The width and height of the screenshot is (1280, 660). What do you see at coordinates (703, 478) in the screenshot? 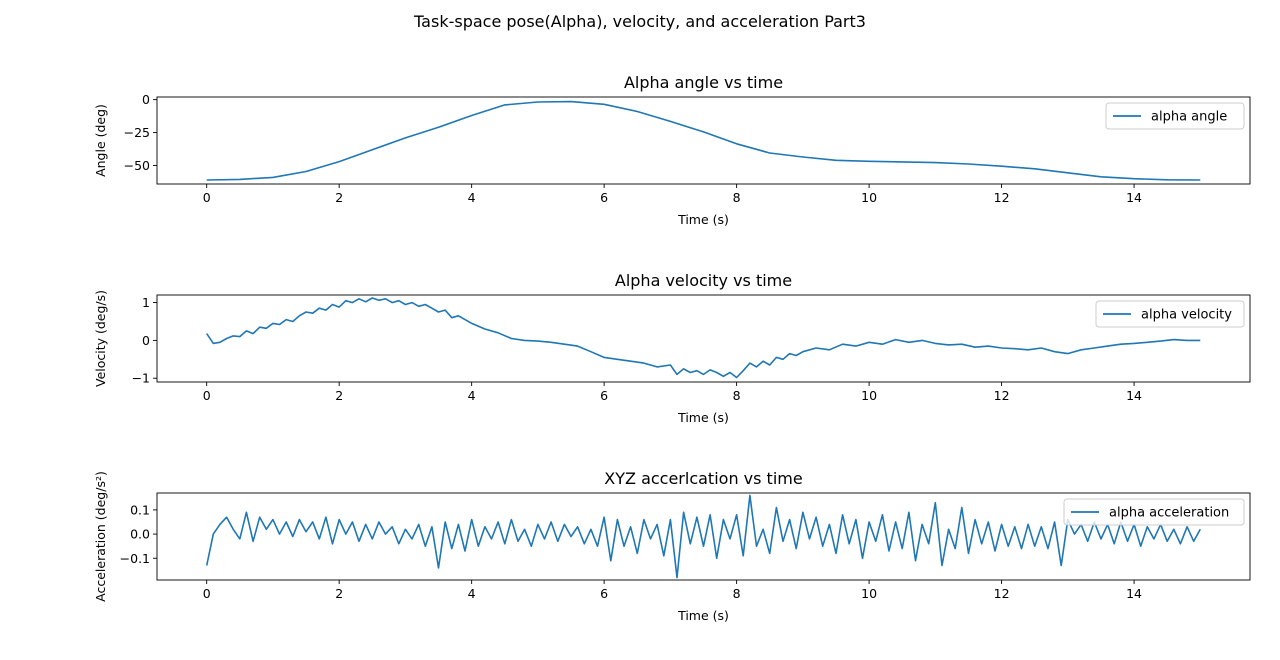
I see `subplot-title: XYZ accerlcation vs time` at bounding box center [703, 478].